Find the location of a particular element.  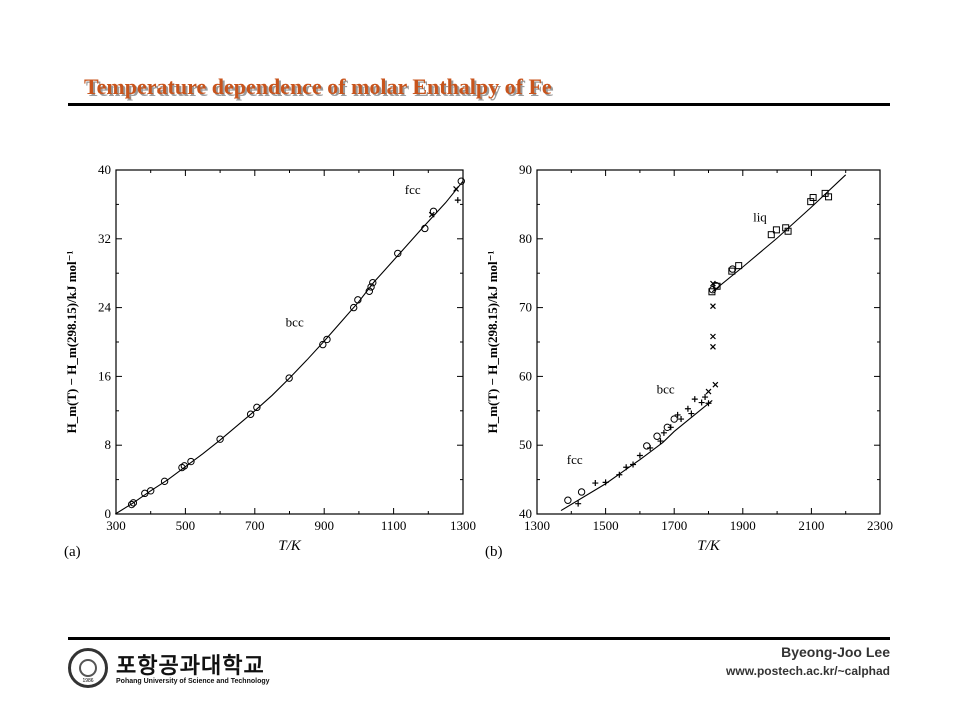

phase-label-fcc: fcc is located at coordinates (575, 459).